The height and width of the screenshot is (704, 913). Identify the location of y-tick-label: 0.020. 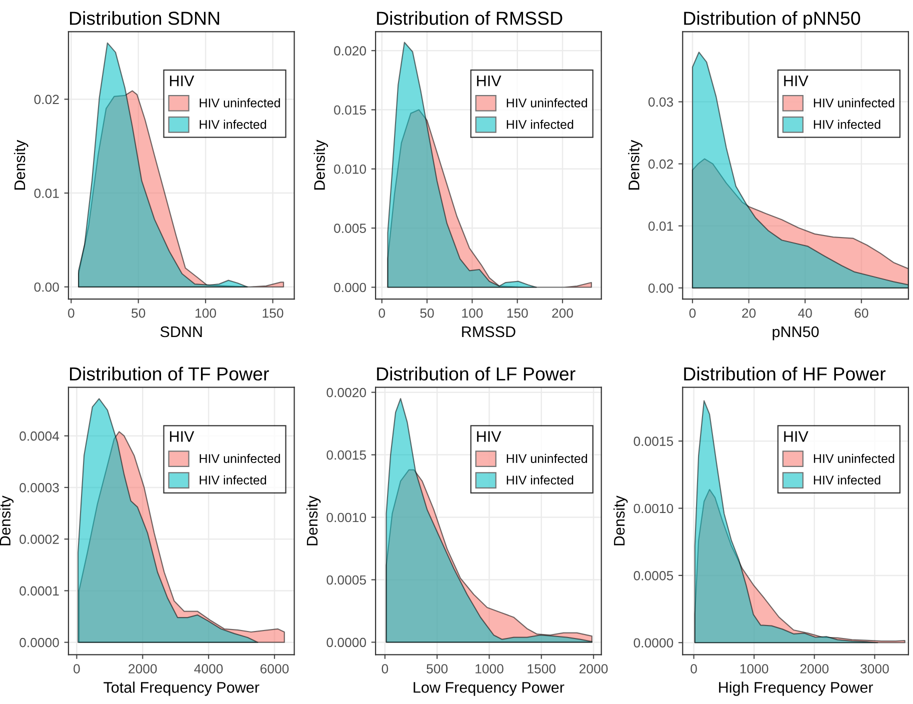
(350, 51).